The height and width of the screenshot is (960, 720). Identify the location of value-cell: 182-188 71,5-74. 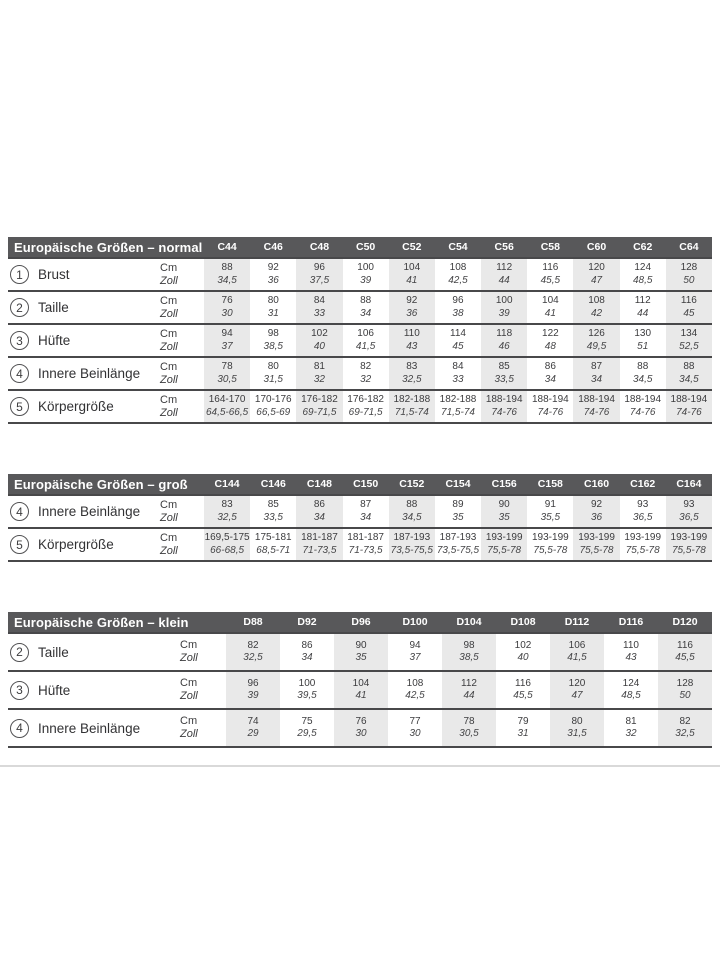
(411, 406).